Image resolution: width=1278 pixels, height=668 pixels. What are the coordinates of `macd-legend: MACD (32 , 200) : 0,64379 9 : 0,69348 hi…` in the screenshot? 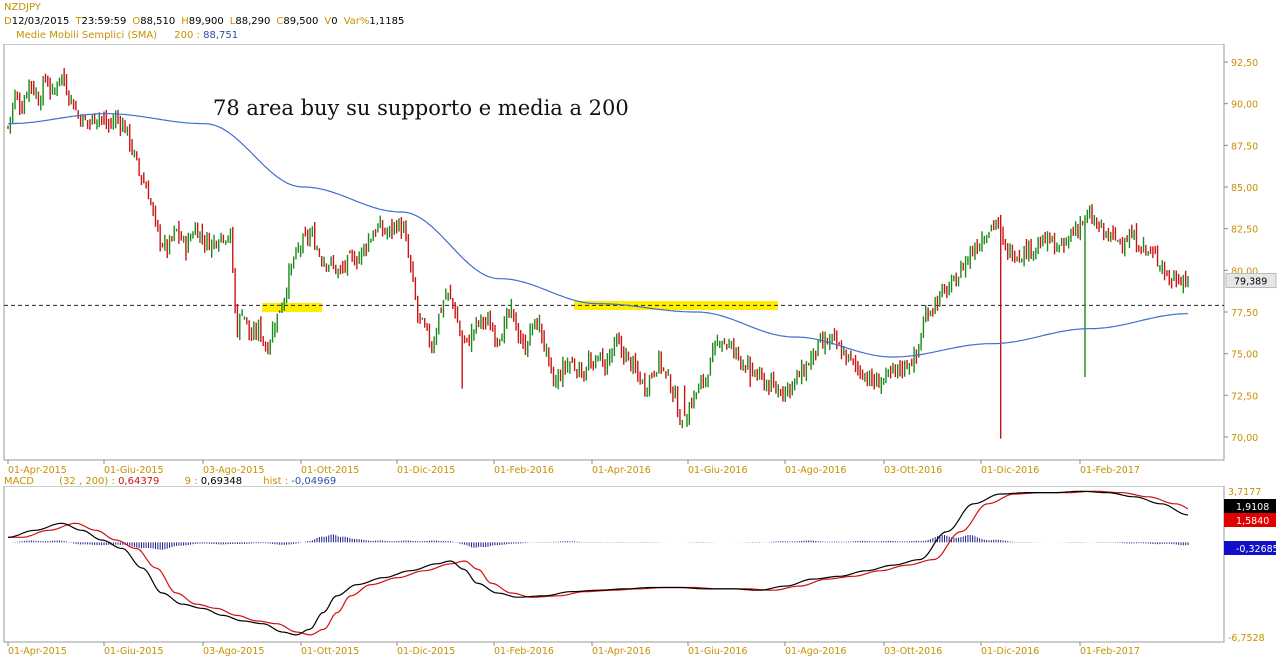 It's located at (170, 481).